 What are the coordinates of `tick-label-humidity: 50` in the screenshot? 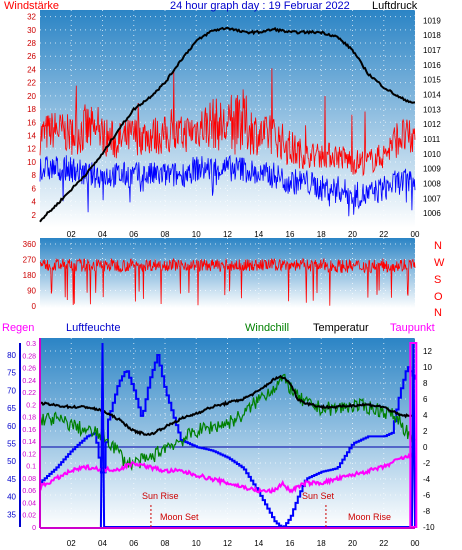 It's located at (11, 461).